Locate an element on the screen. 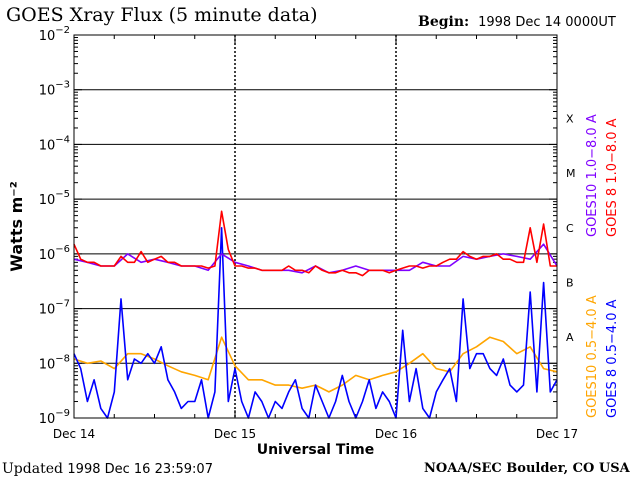 This screenshot has width=640, height=480. y-tick-label: 10⁻³ is located at coordinates (54, 89).